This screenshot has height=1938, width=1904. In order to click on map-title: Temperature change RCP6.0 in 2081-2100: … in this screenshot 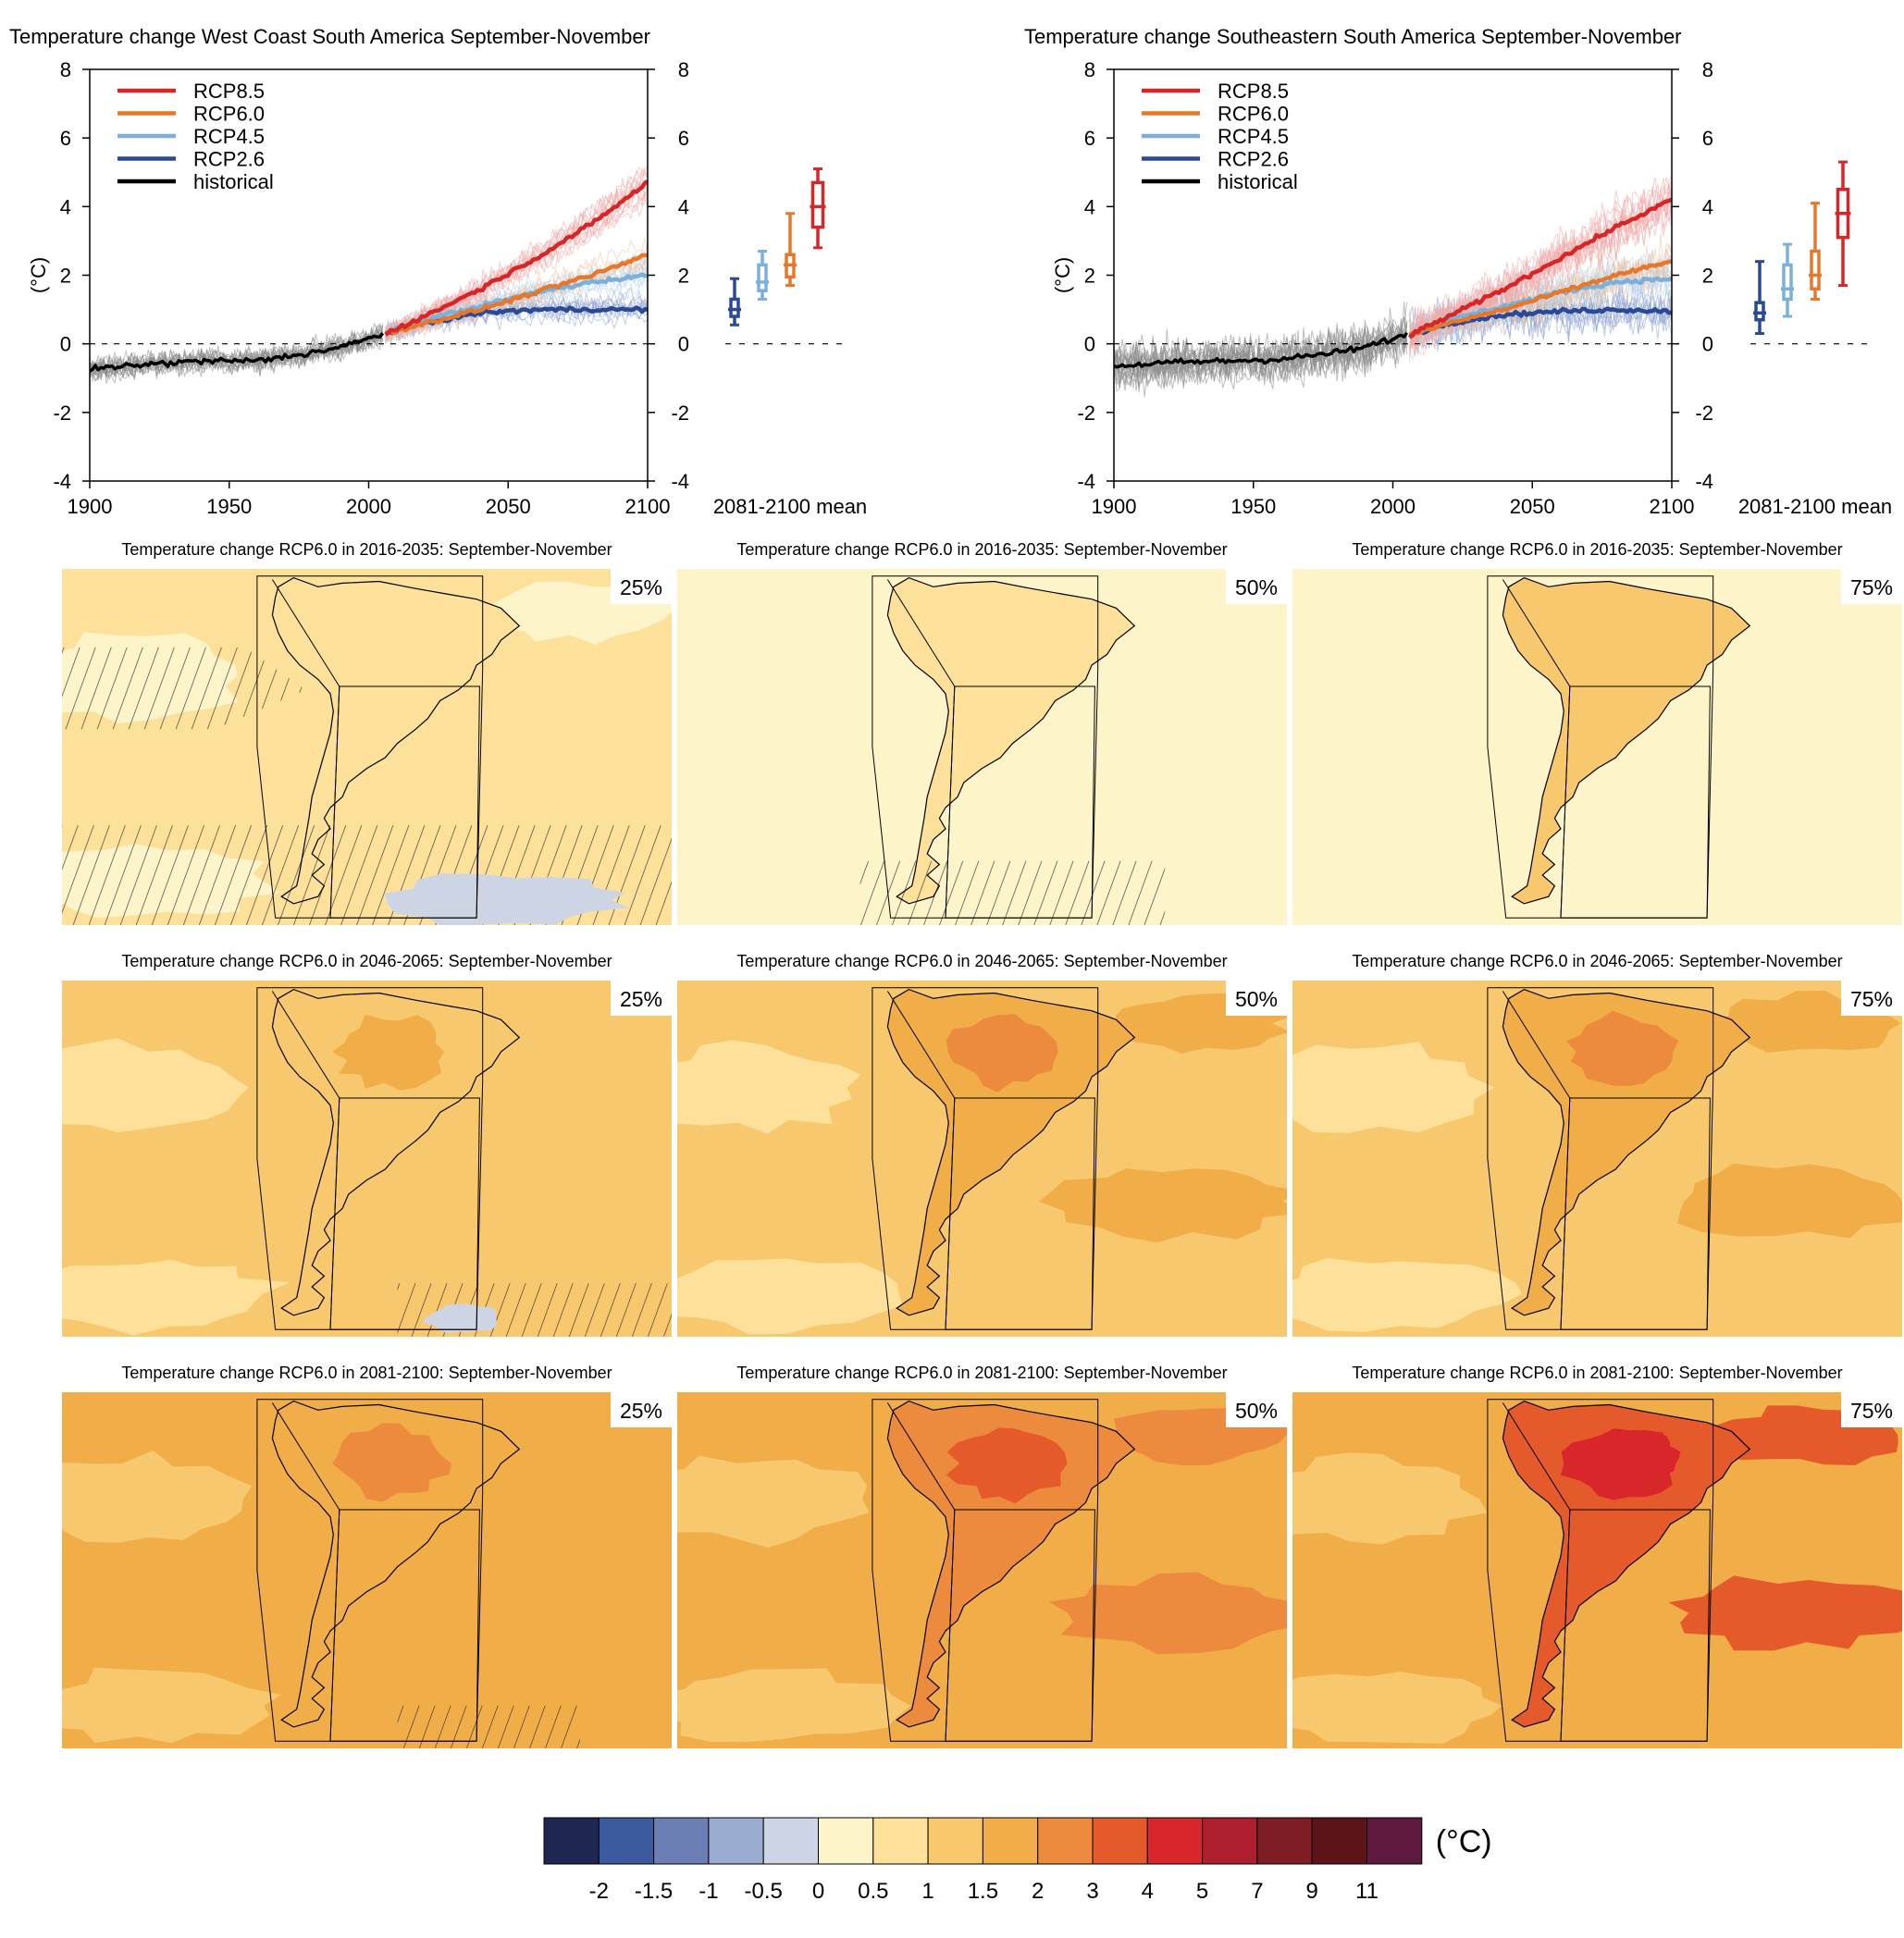, I will do `click(981, 1373)`.